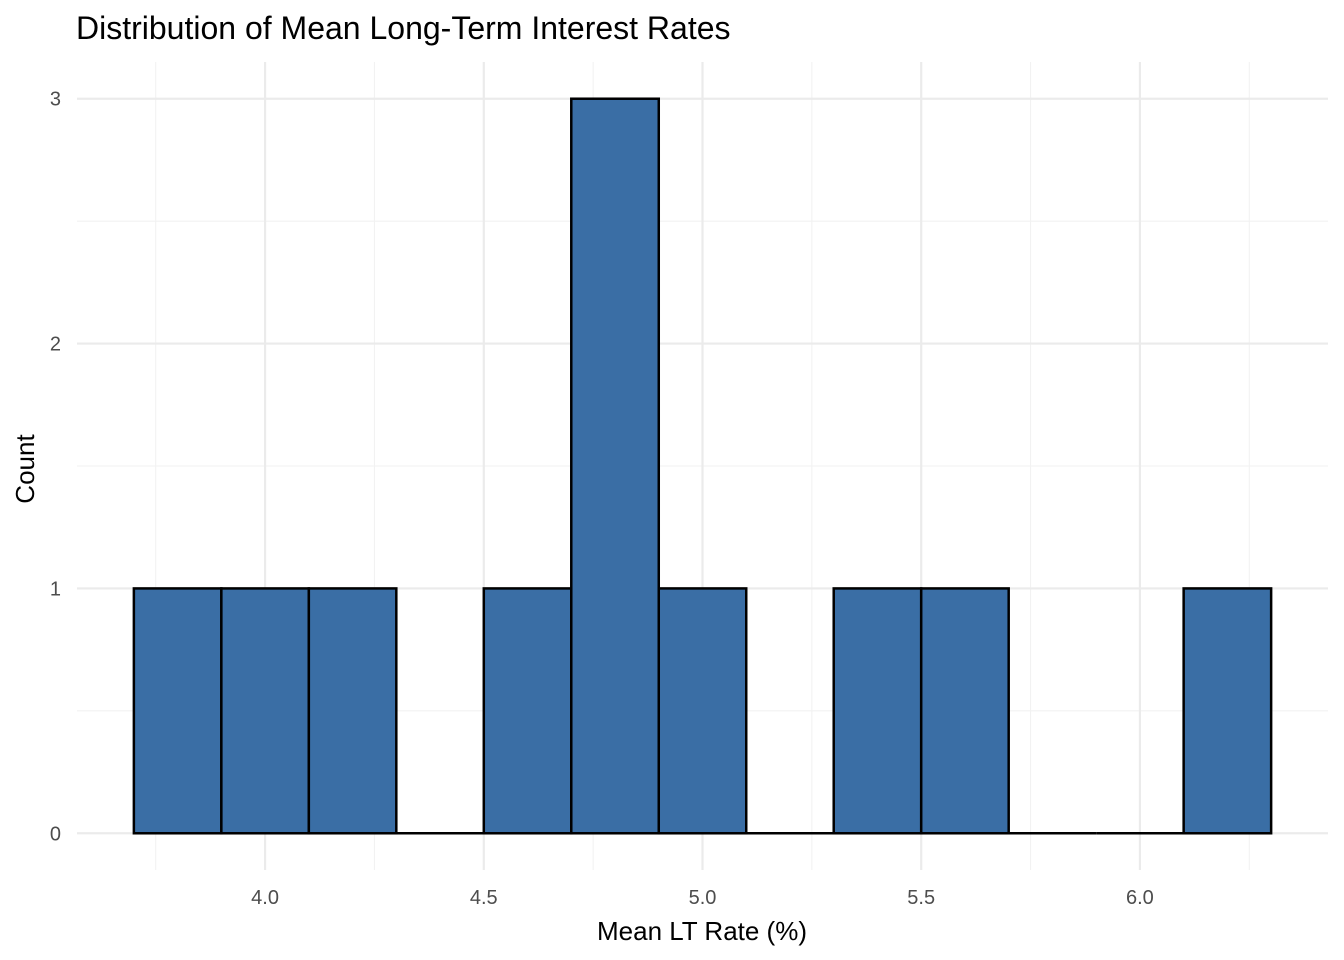 Image resolution: width=1344 pixels, height=960 pixels. What do you see at coordinates (702, 931) in the screenshot?
I see `x-axis-title: Mean LT Rate (%)` at bounding box center [702, 931].